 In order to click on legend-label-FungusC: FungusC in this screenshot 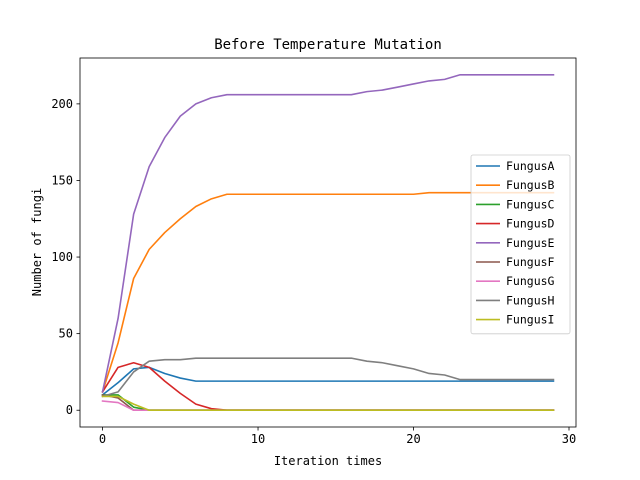, I will do `click(530, 204)`.